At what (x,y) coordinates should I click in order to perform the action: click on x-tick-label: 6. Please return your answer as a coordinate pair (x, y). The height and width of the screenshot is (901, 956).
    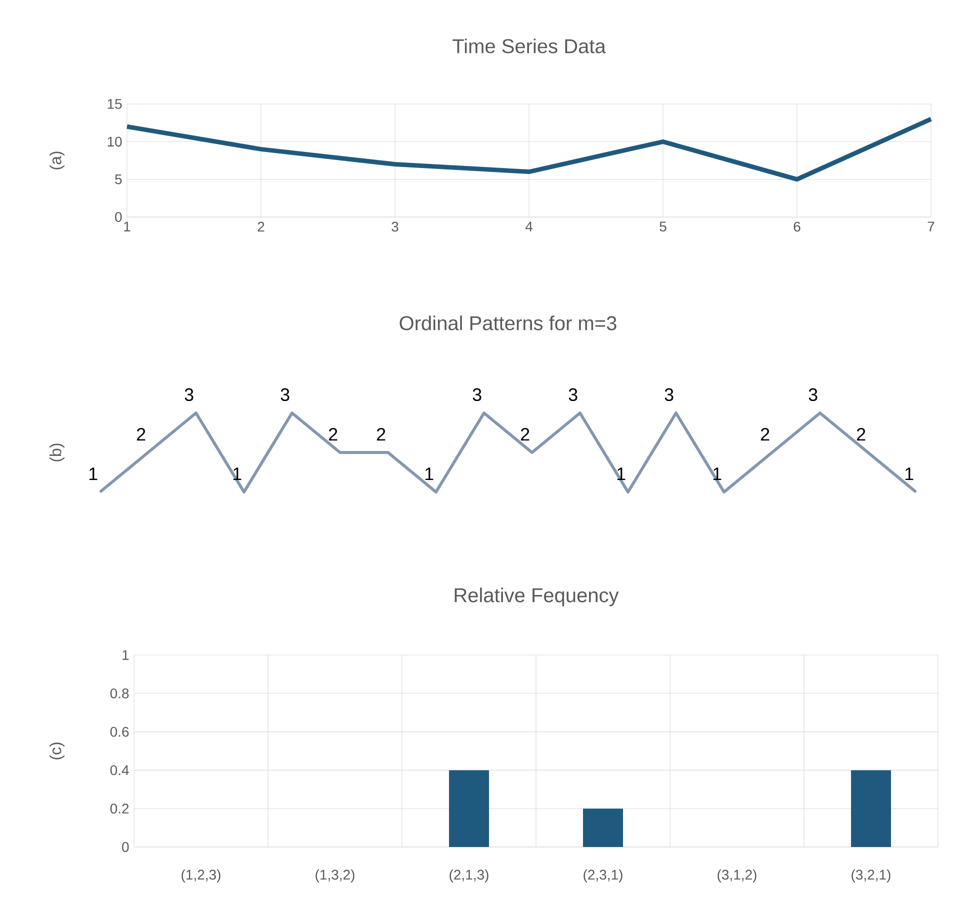
    Looking at the image, I should click on (797, 227).